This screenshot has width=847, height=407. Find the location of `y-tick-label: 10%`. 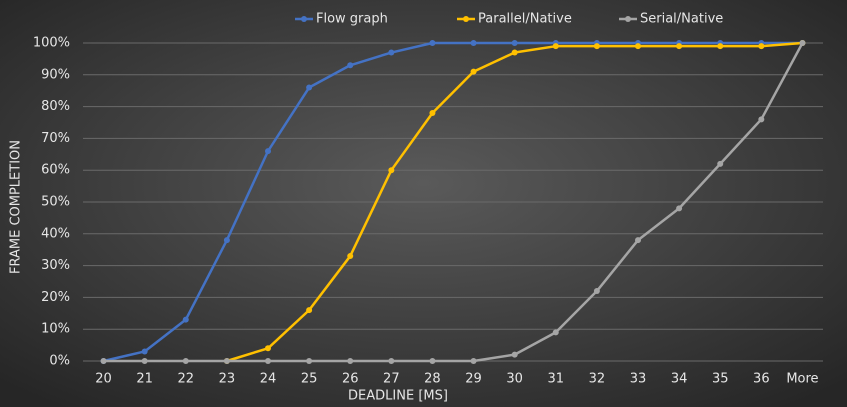

y-tick-label: 10% is located at coordinates (55, 329).